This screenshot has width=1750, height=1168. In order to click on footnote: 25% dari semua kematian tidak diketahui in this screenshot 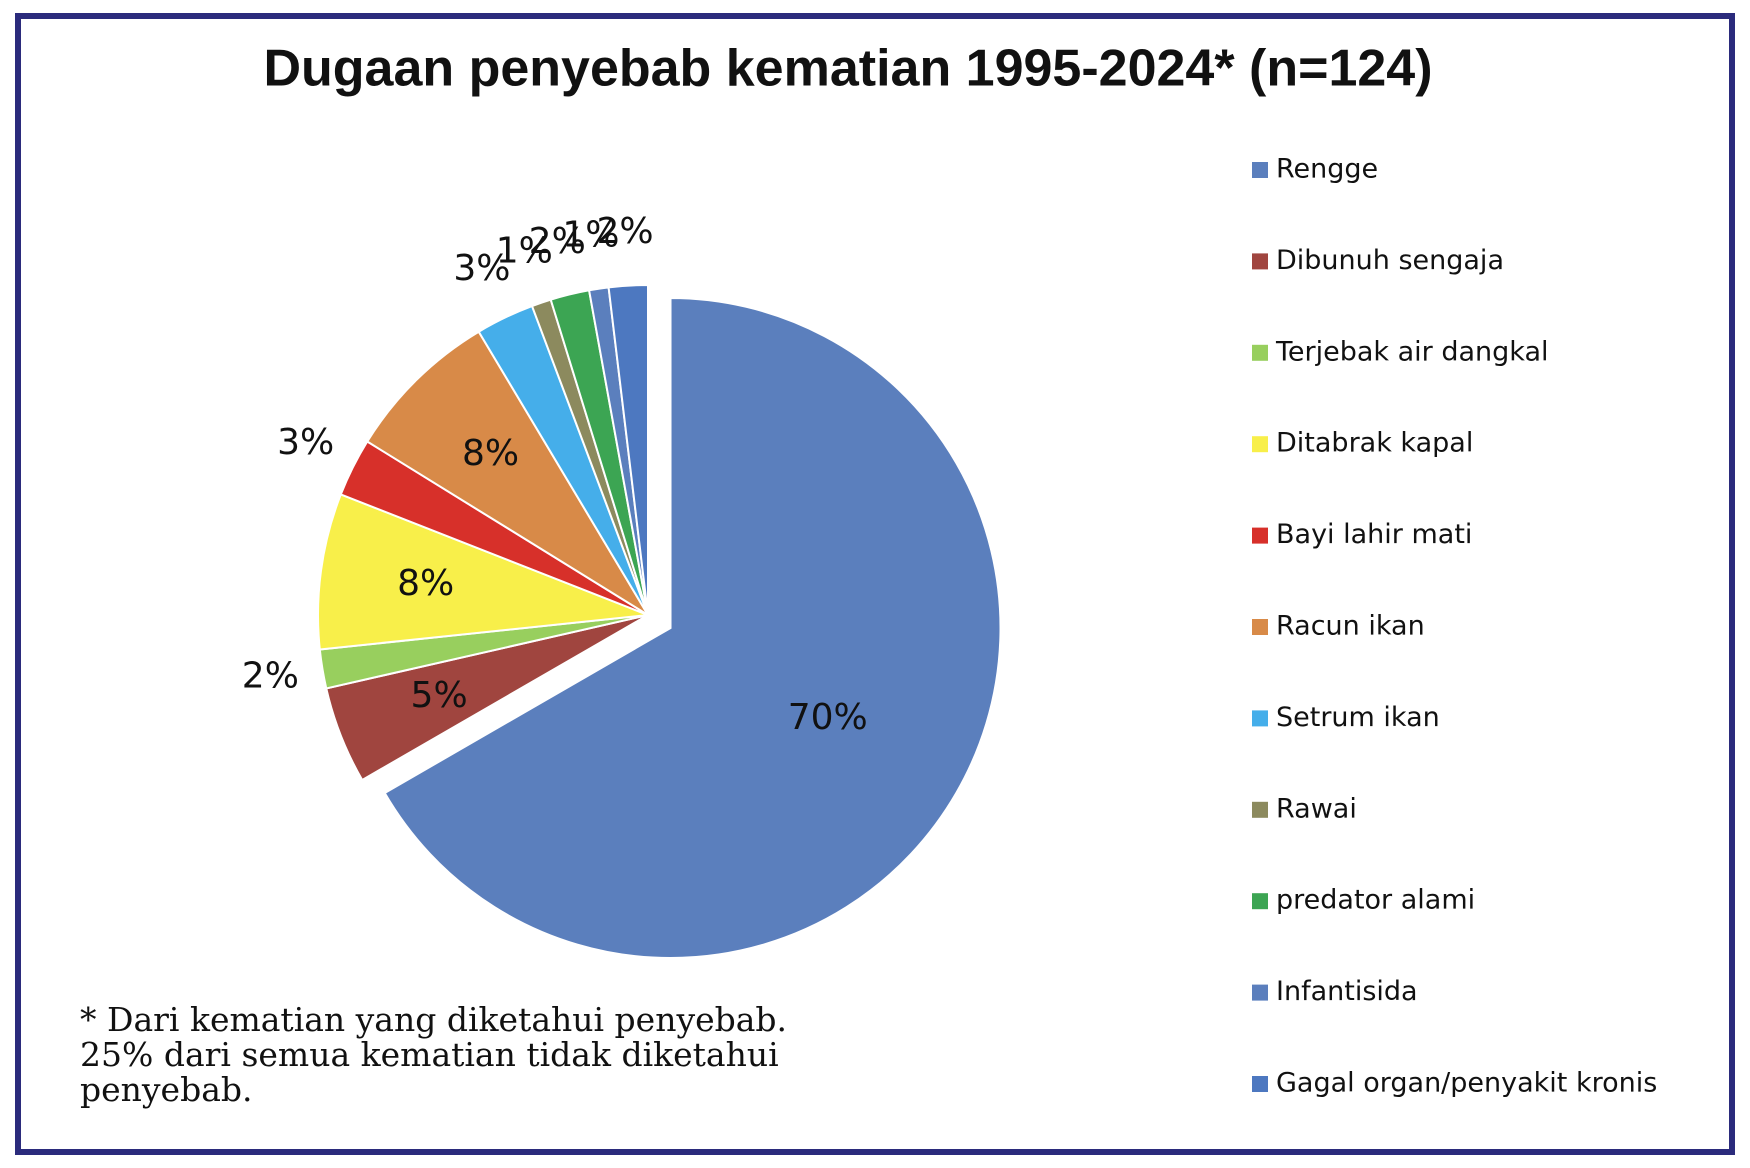, I will do `click(429, 1054)`.